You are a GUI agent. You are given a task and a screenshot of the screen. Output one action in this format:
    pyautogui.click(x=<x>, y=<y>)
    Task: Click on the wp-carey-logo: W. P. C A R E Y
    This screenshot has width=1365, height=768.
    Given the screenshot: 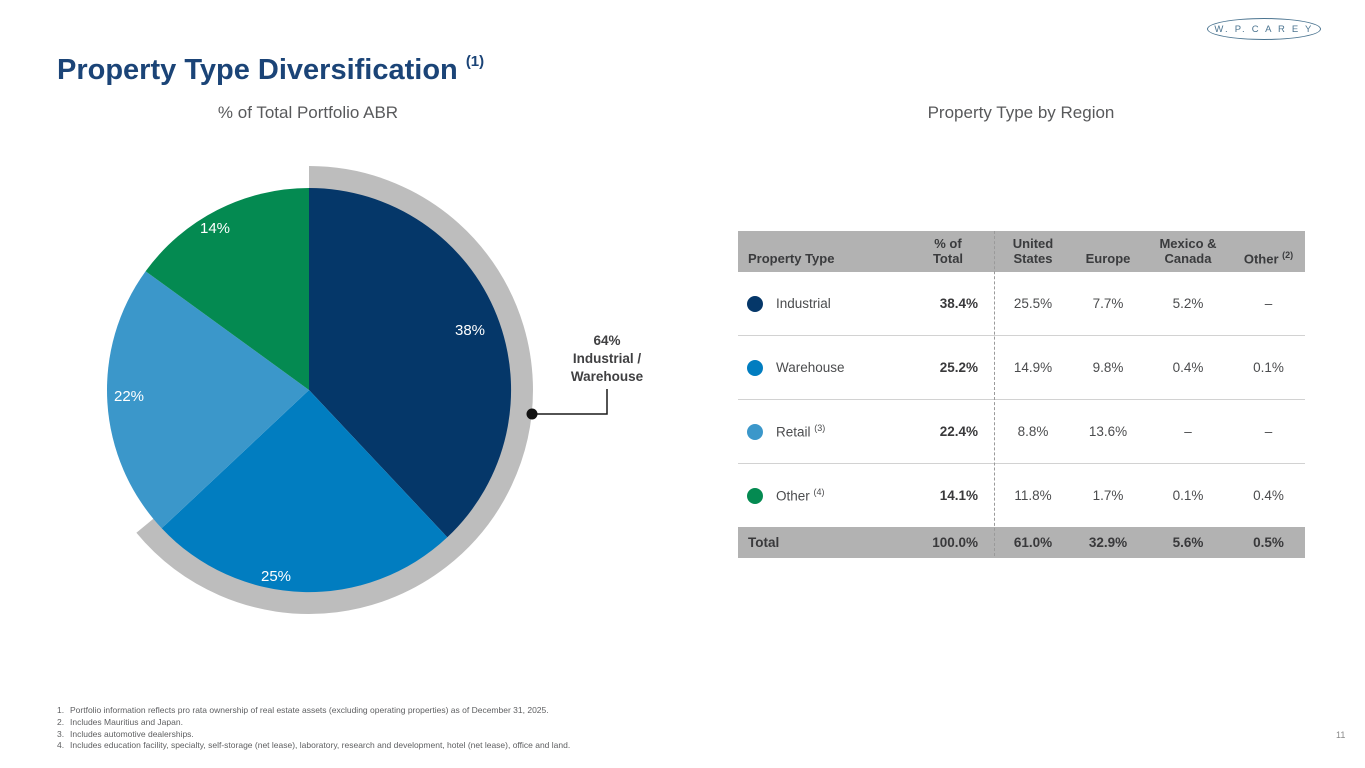 What is the action you would take?
    pyautogui.click(x=1264, y=29)
    